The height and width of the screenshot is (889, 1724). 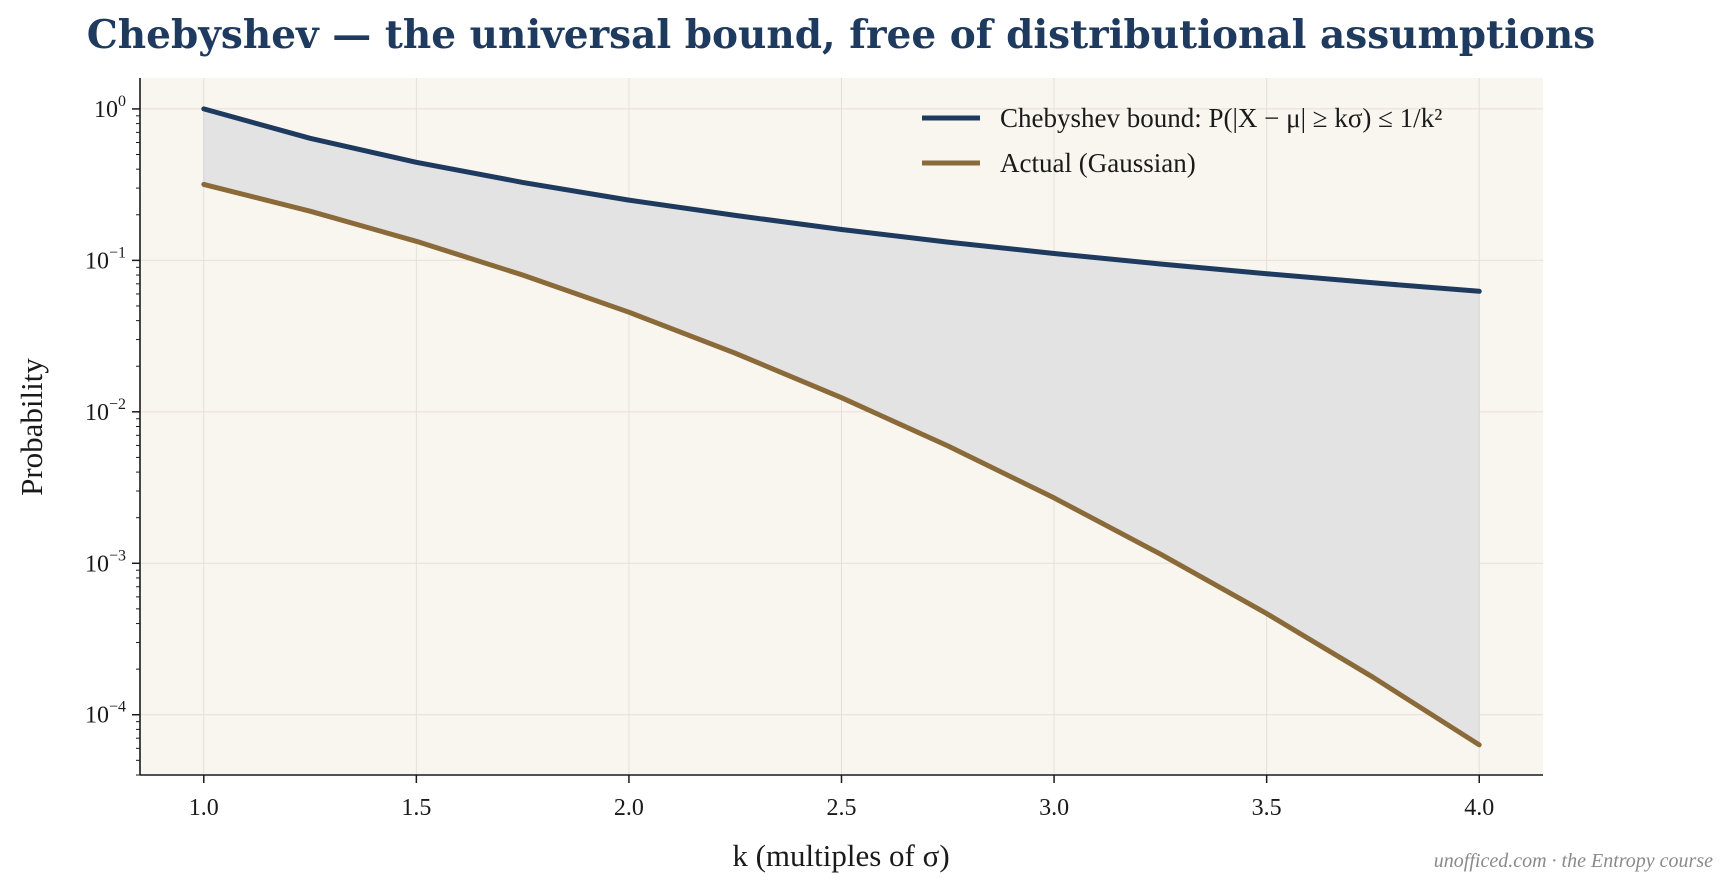 I want to click on y-tick-label: 10⁻¹, so click(x=105, y=259).